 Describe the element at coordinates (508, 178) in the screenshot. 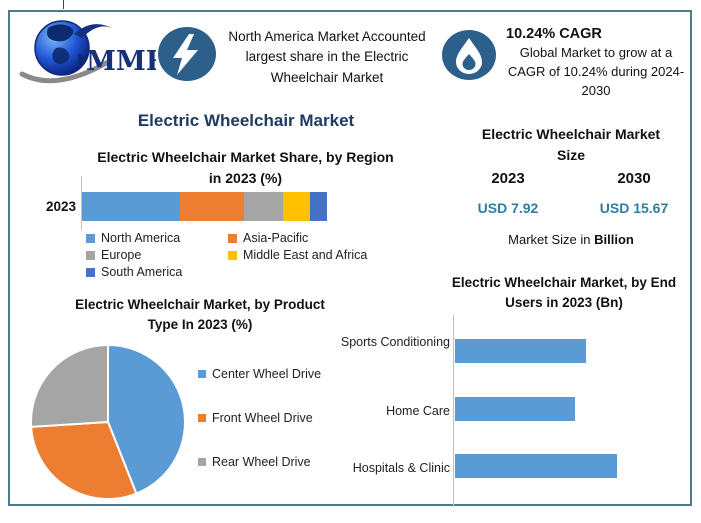

I see `market-size-year-2023: 2023` at that location.